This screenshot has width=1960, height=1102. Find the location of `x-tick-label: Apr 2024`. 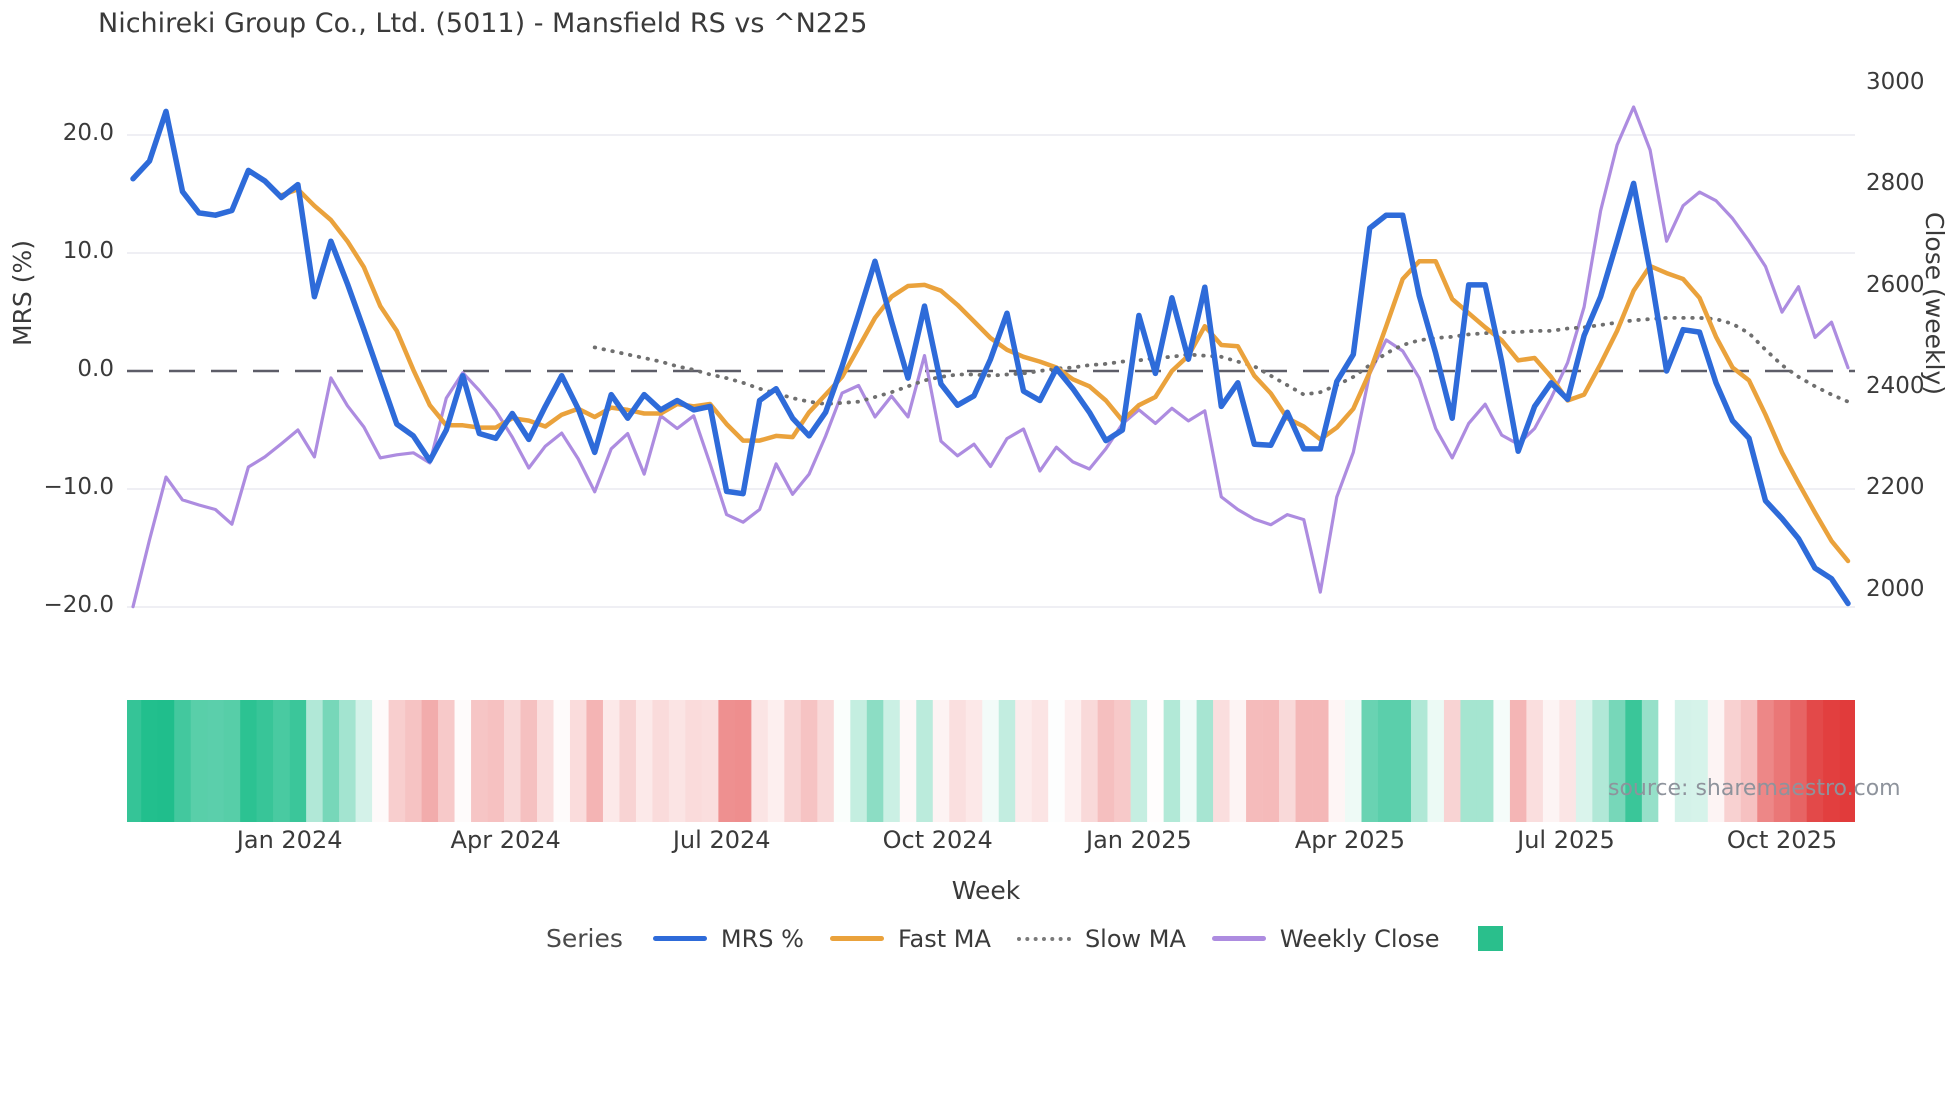

x-tick-label: Apr 2024 is located at coordinates (505, 840).